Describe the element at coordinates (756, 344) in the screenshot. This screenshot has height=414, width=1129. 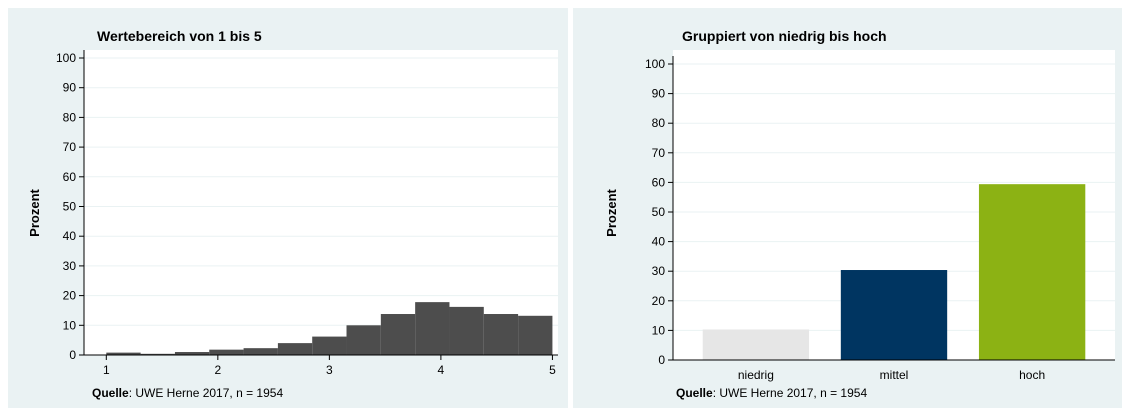
I see `bar-niedrig` at that location.